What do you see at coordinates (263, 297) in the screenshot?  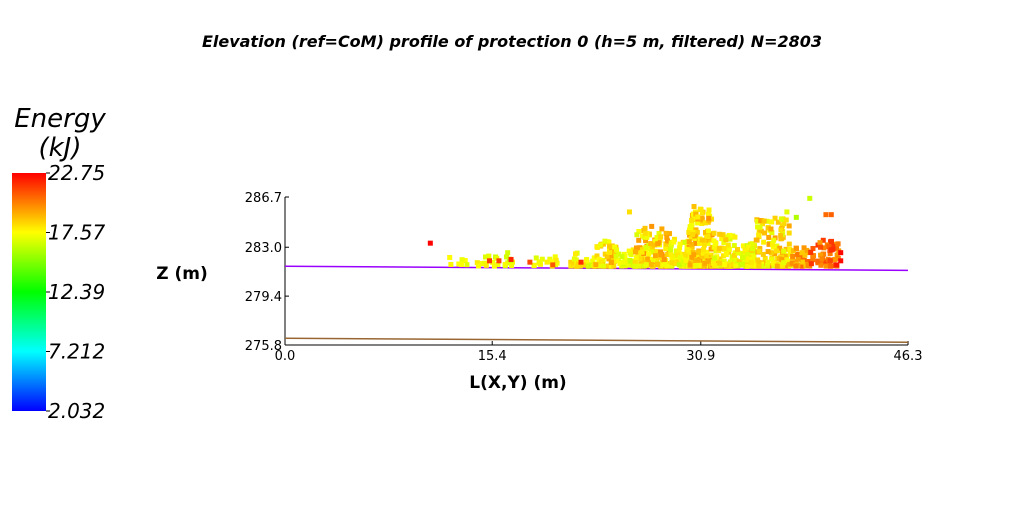 I see `y-tick-label: 279.4` at bounding box center [263, 297].